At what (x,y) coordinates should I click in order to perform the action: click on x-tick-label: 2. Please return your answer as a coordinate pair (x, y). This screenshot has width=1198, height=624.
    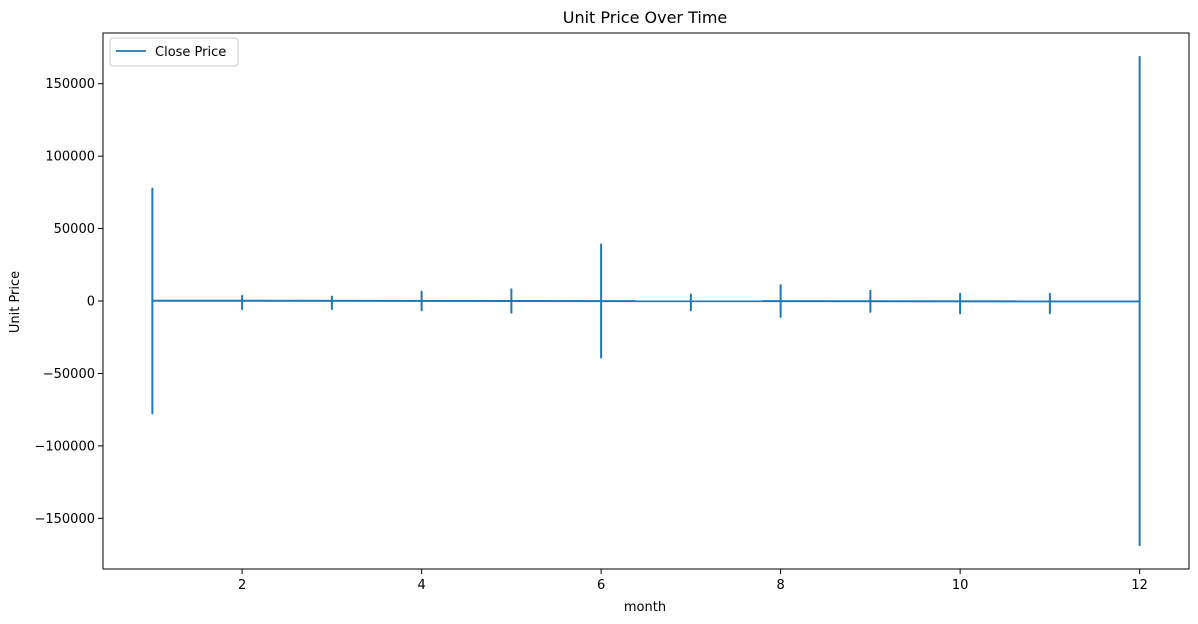
    Looking at the image, I should click on (242, 585).